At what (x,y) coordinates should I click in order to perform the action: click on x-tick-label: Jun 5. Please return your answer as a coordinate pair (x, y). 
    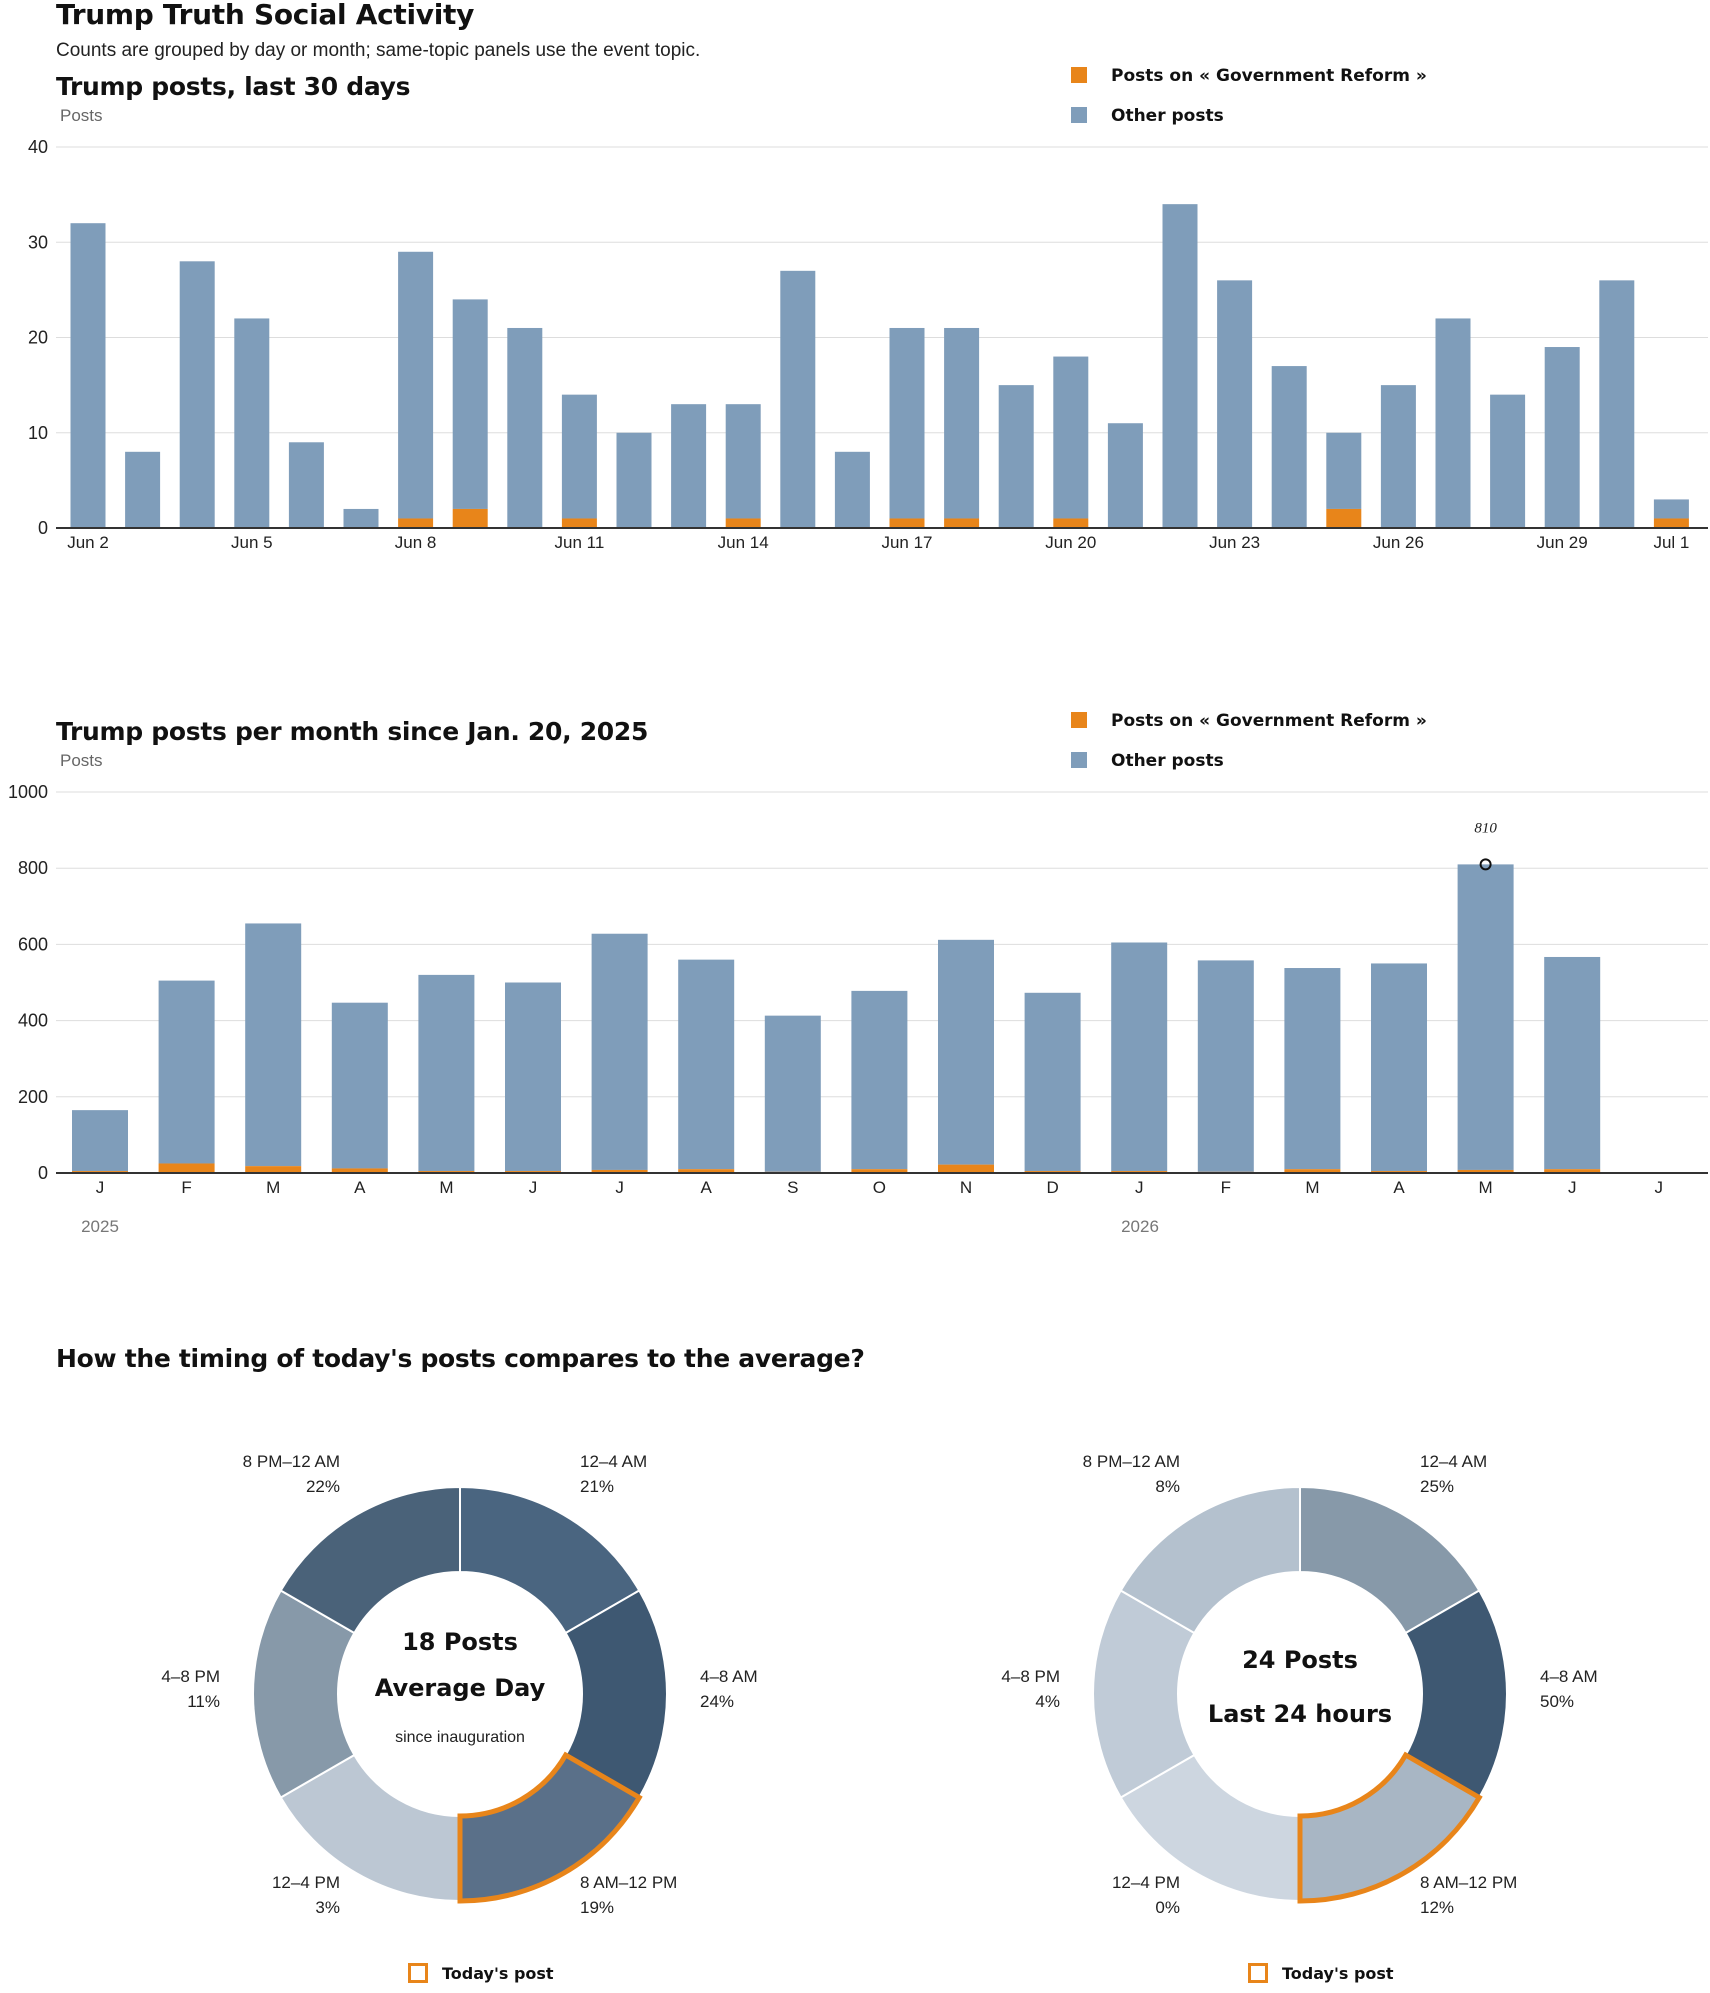
    Looking at the image, I should click on (252, 542).